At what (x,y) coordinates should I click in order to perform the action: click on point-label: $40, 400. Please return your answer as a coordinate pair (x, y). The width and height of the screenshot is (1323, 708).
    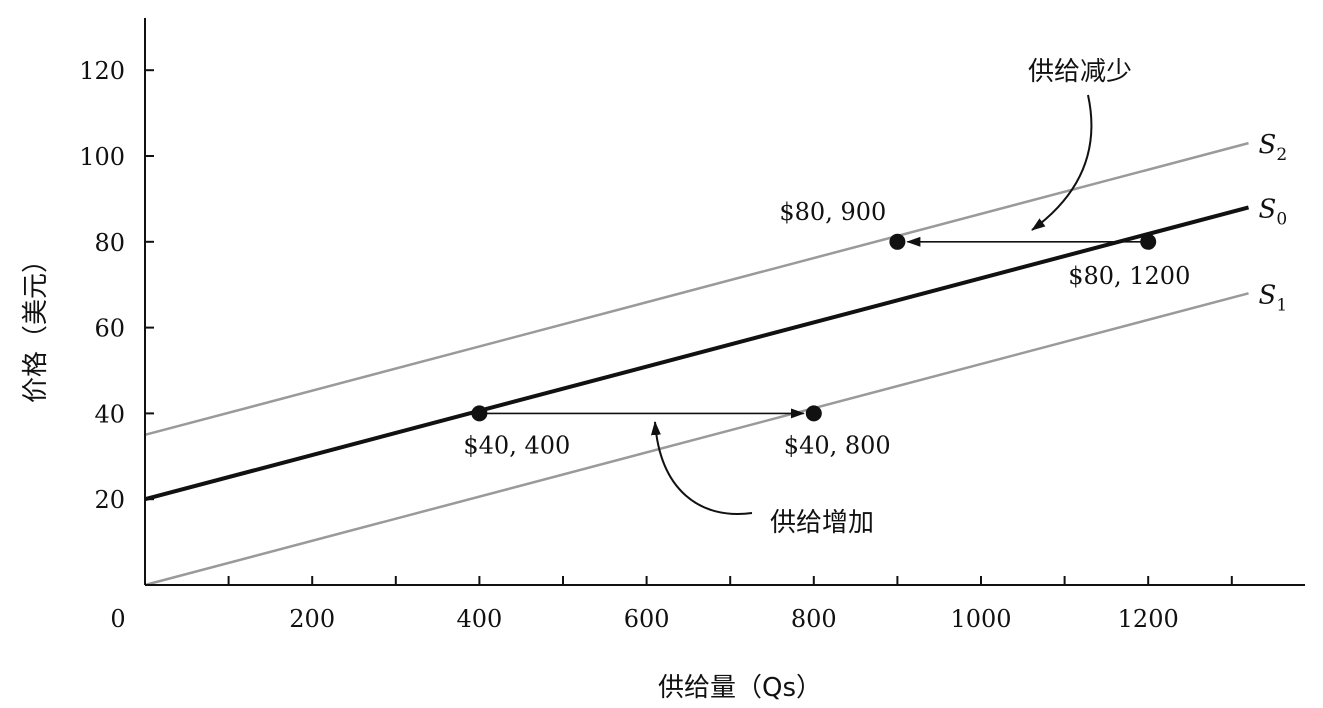
    Looking at the image, I should click on (516, 445).